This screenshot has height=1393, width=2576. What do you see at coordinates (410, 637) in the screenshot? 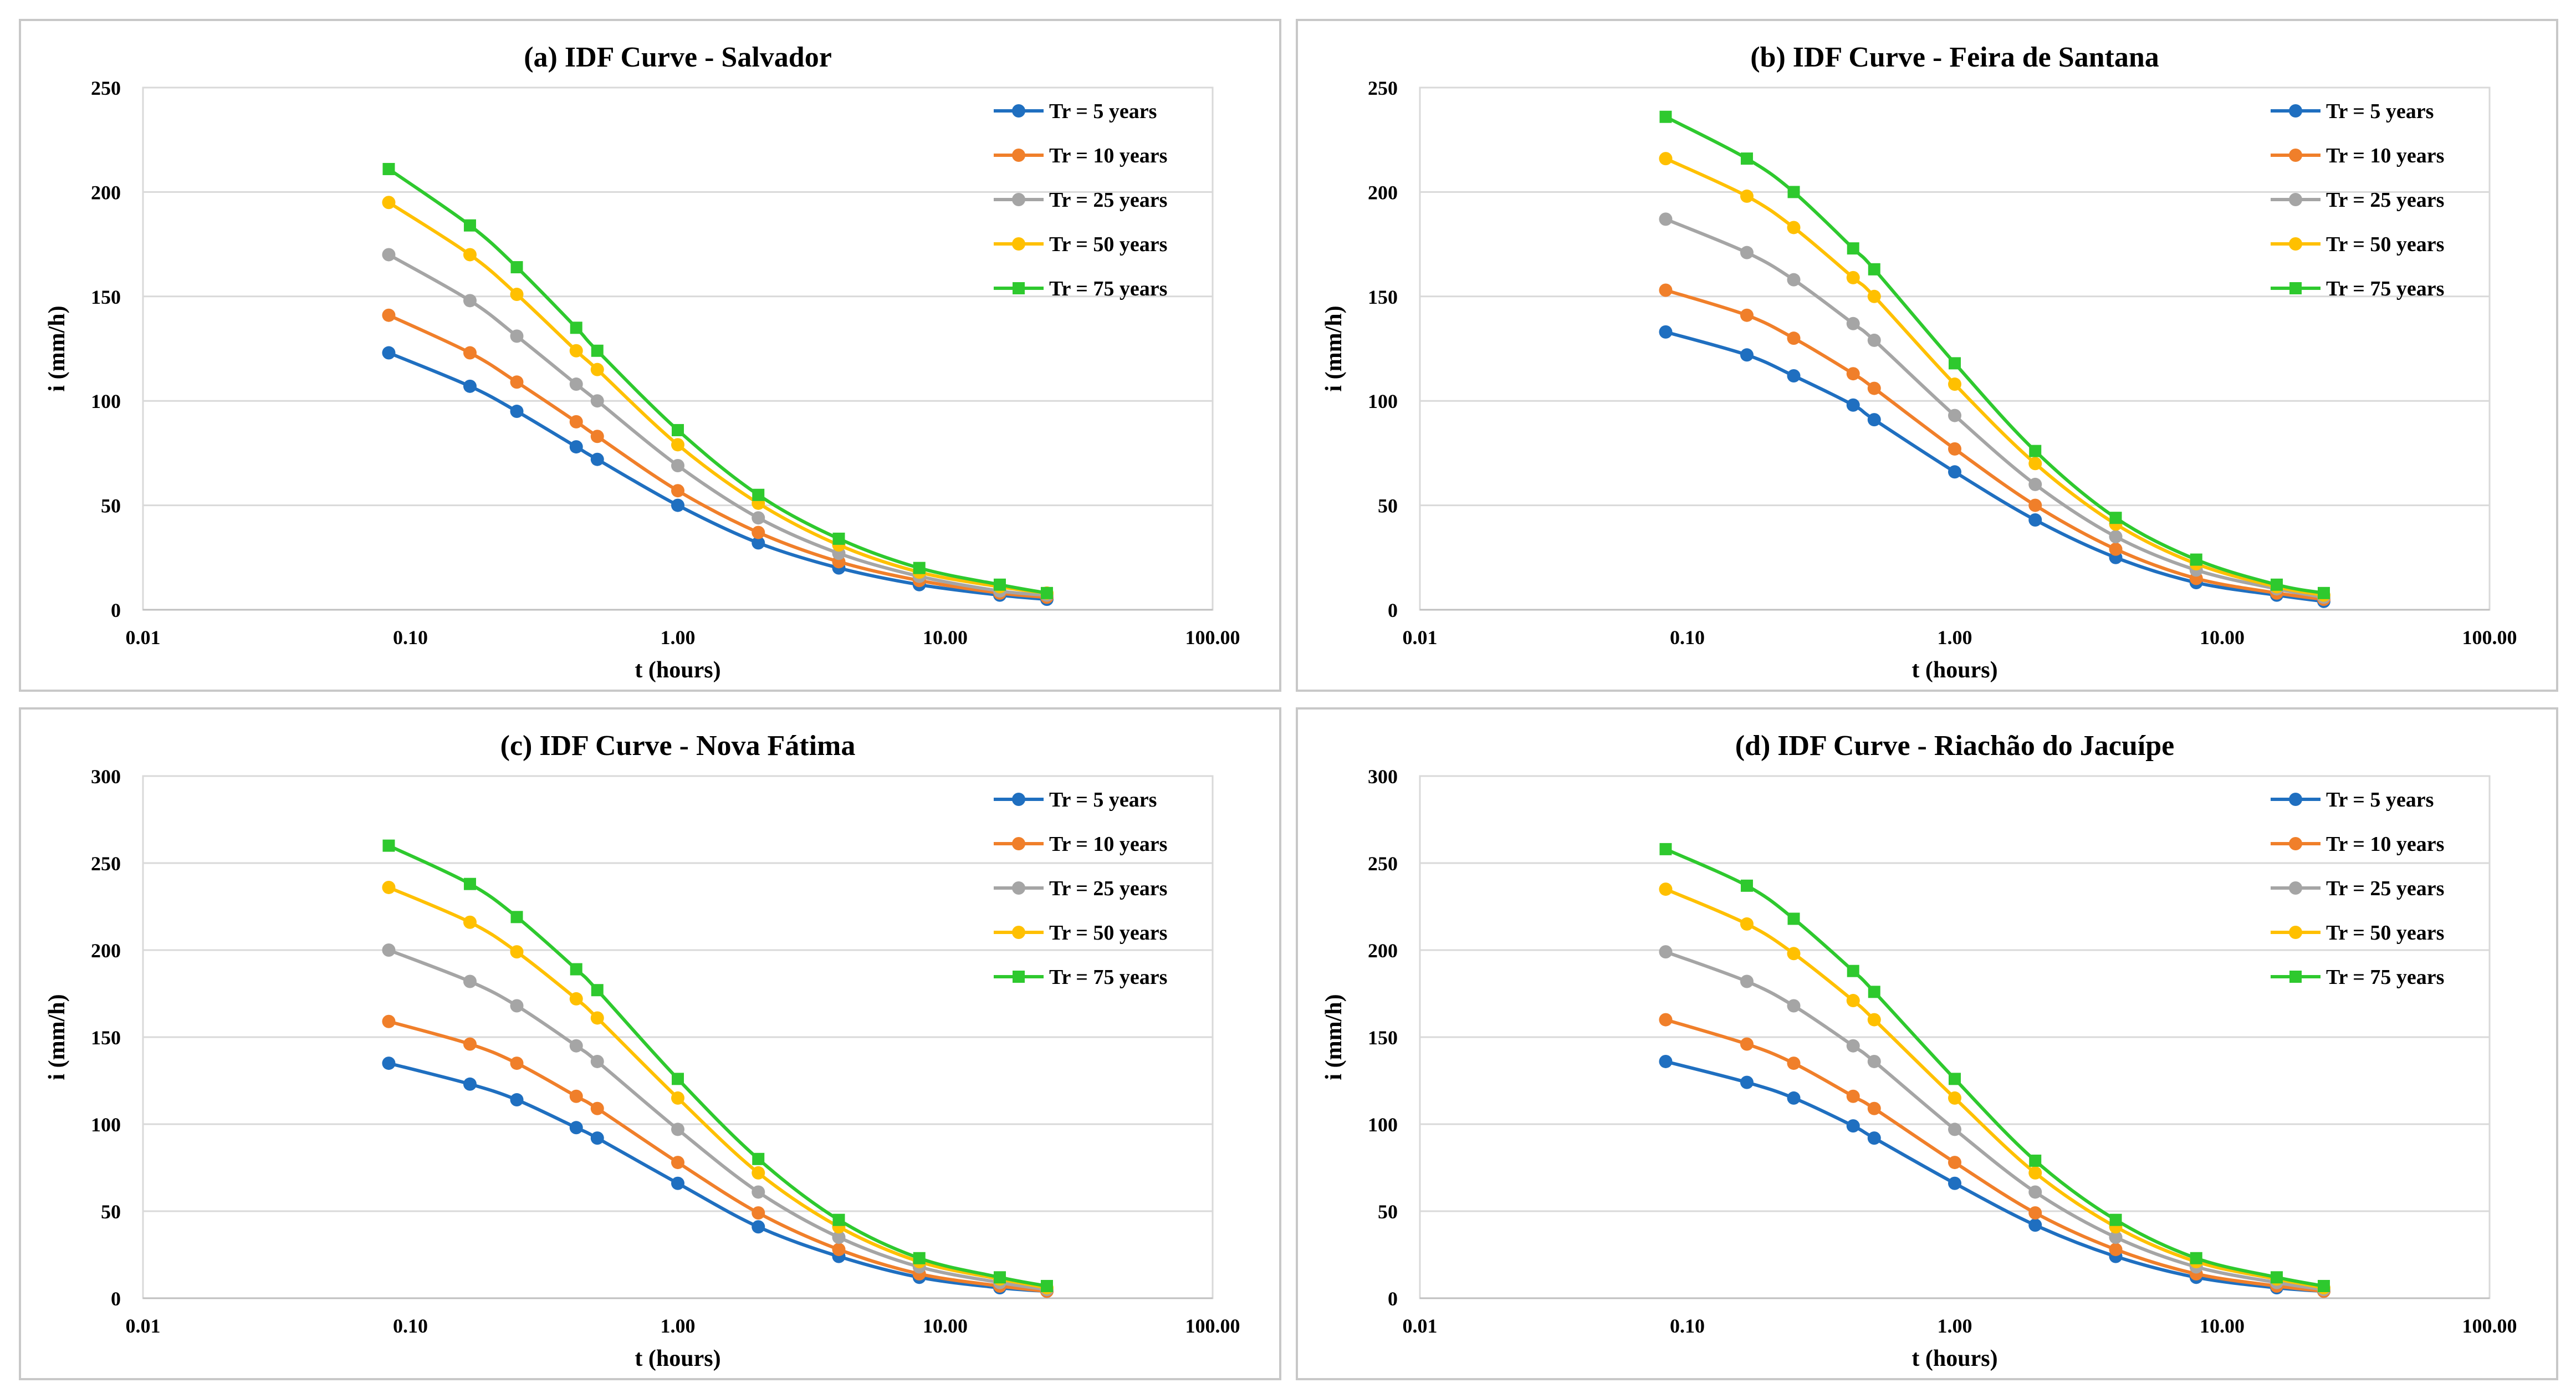
I see `x-tick-label: 0.10` at bounding box center [410, 637].